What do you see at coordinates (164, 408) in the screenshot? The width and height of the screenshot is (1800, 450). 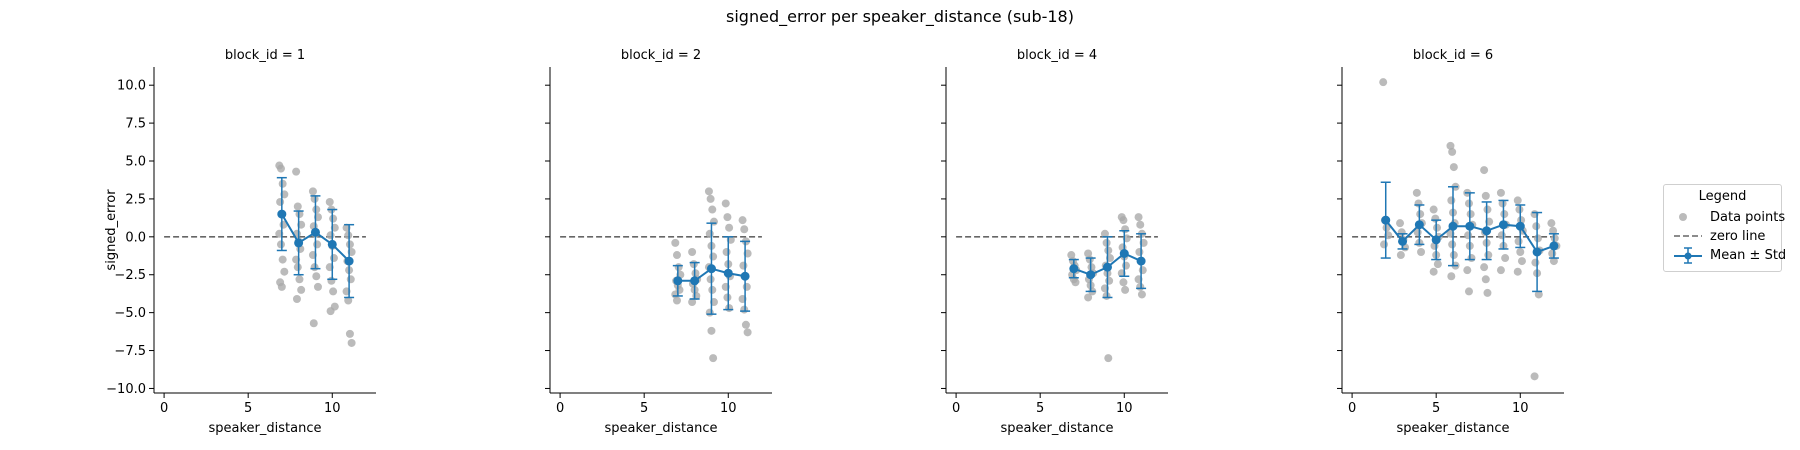 I see `panel-1-x-tick-label: 0` at bounding box center [164, 408].